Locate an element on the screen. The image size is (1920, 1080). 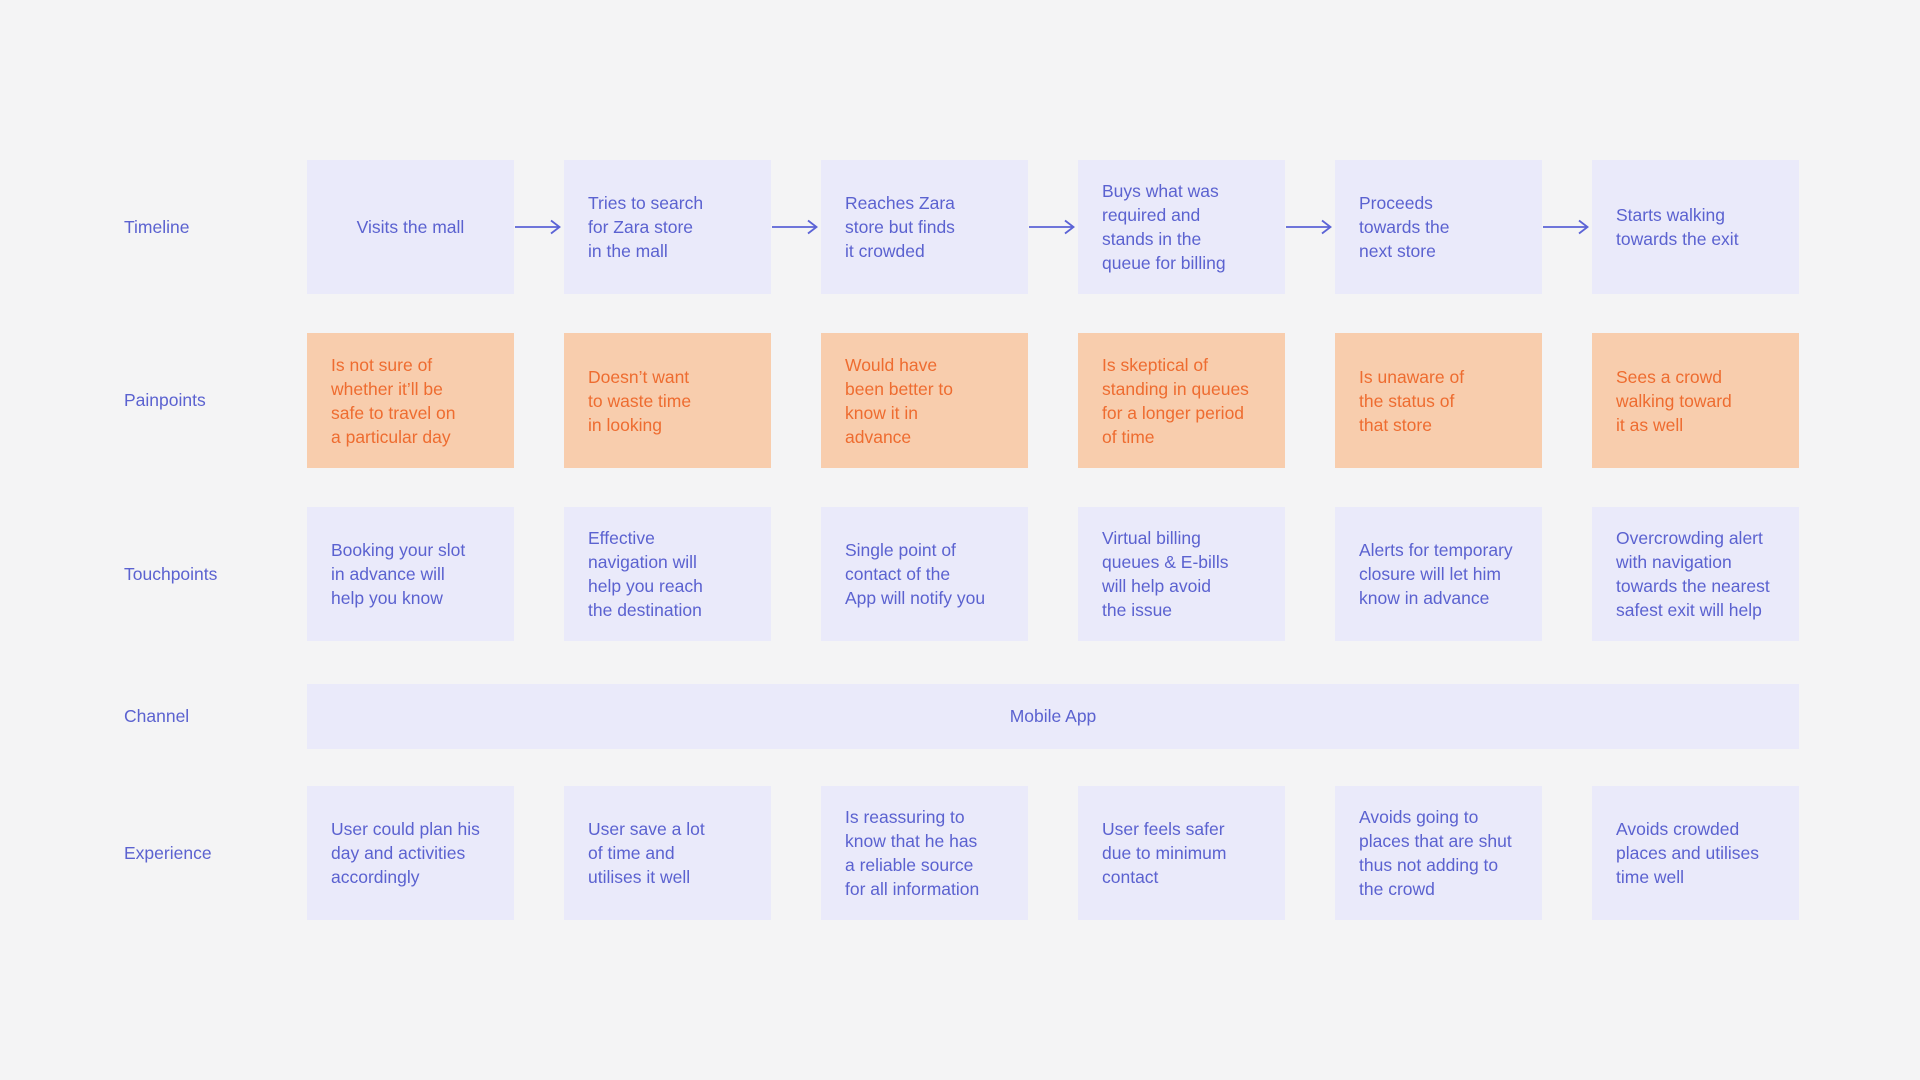
channel-cells: Mobile App is located at coordinates (1053, 716).